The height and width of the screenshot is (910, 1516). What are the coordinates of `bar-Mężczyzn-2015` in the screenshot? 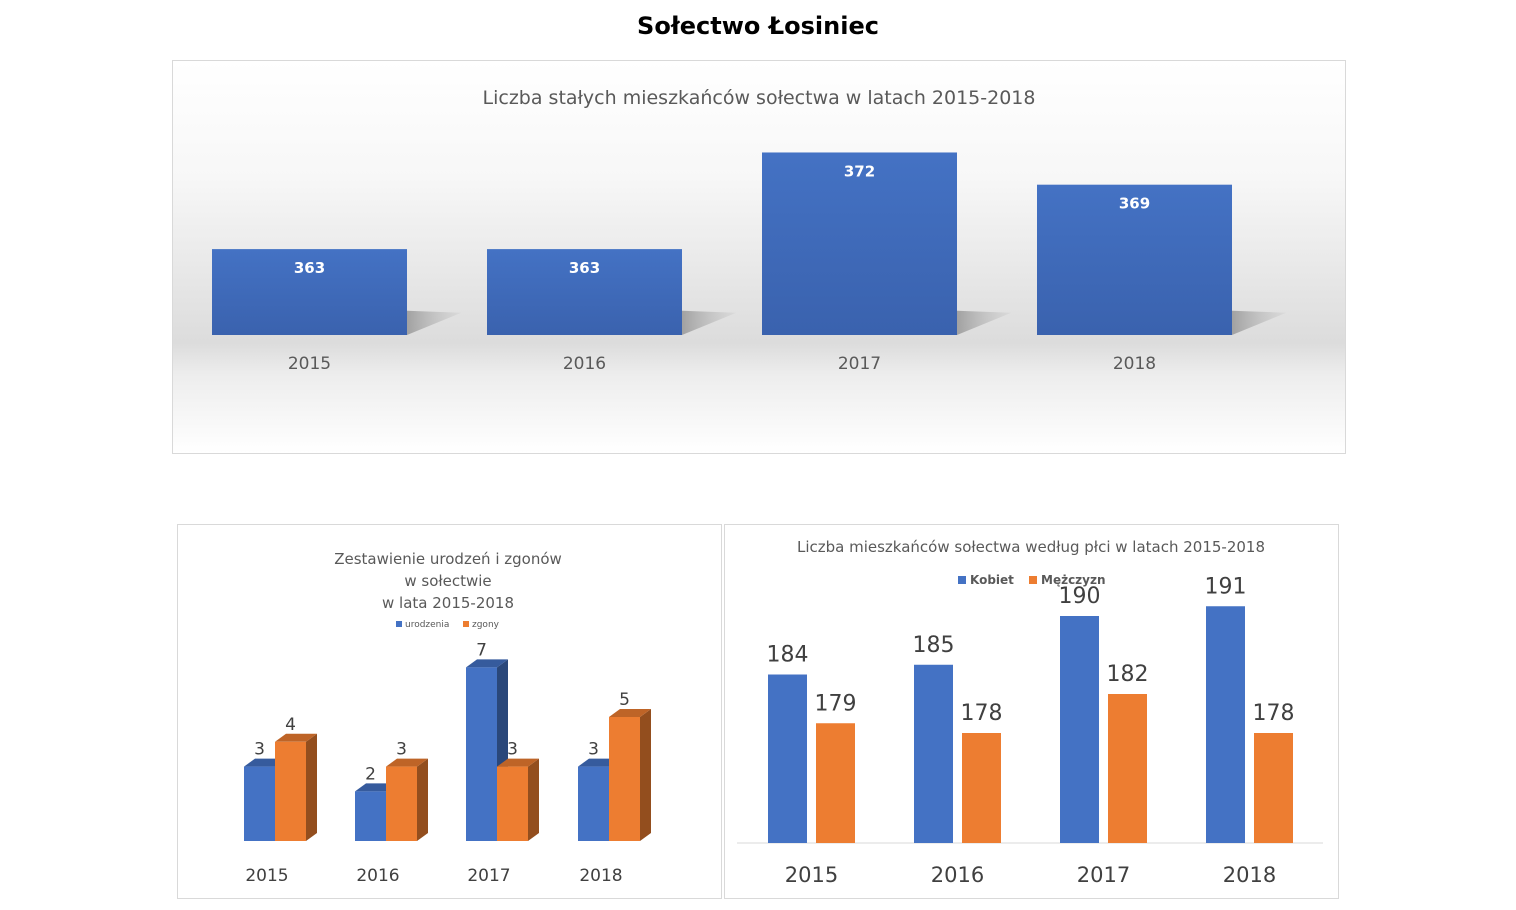 It's located at (835, 783).